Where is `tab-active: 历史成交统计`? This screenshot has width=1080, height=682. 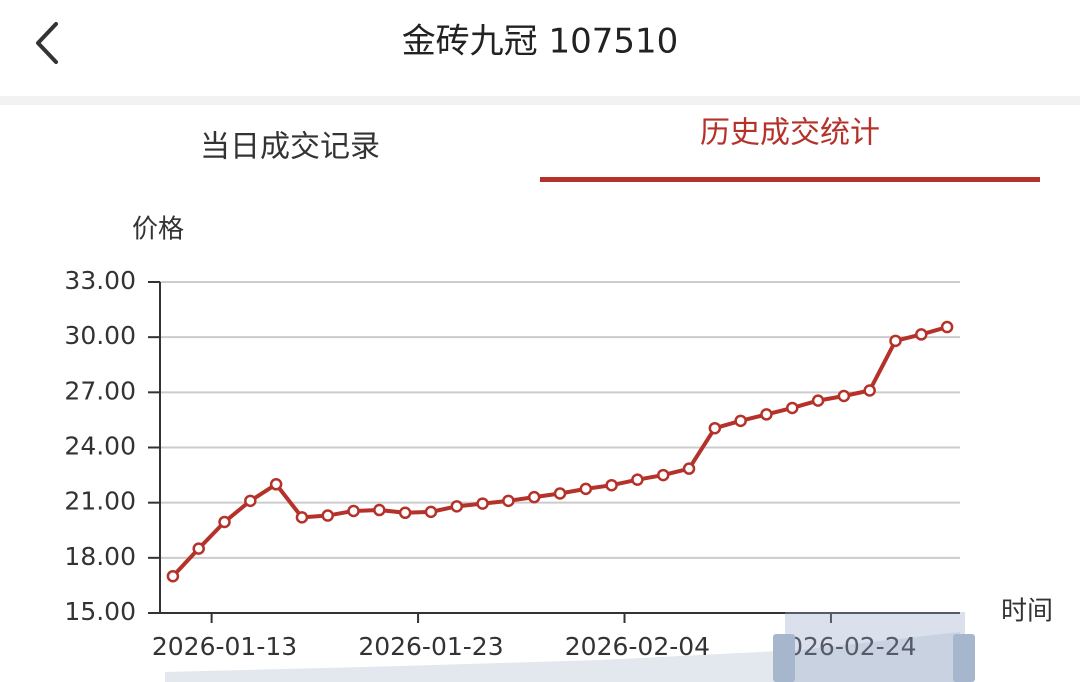 tab-active: 历史成交统计 is located at coordinates (790, 133).